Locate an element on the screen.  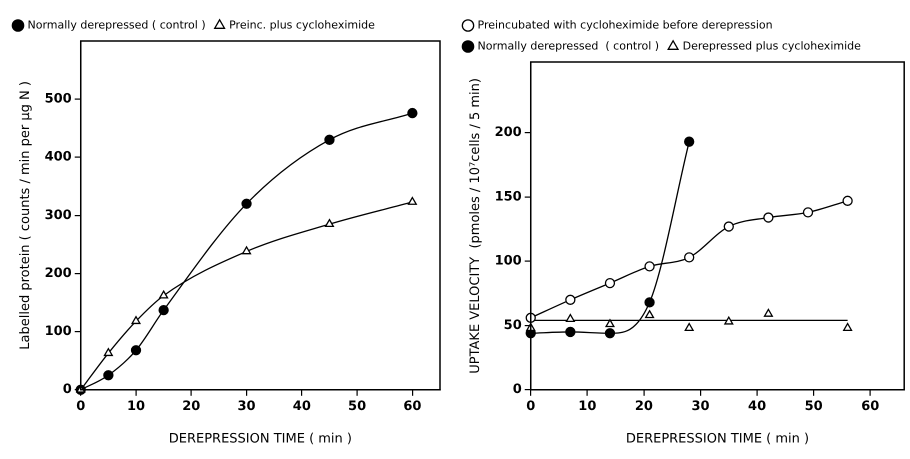
legend-label: Preinc. plus cycloheximide is located at coordinates (302, 25).